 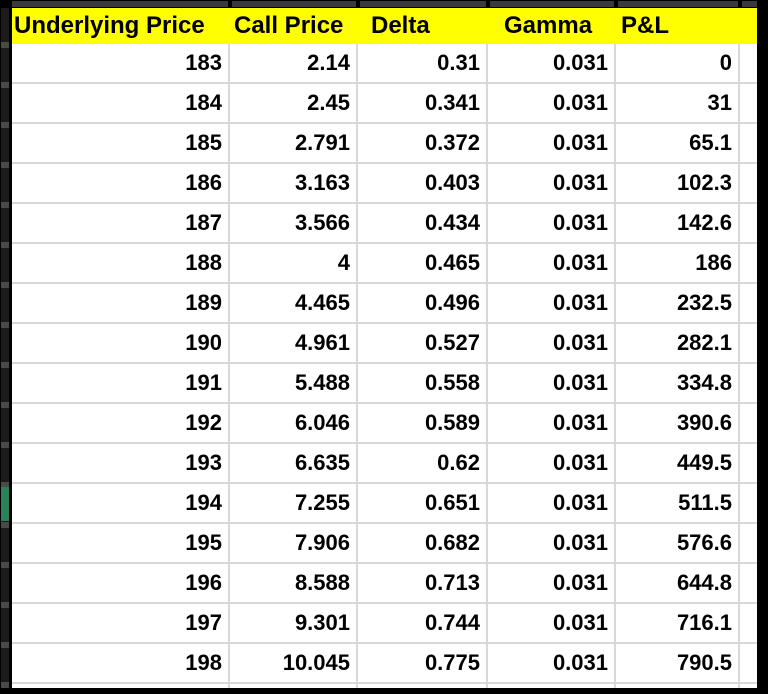 I want to click on cell-underlying-price: 198, so click(x=121, y=664).